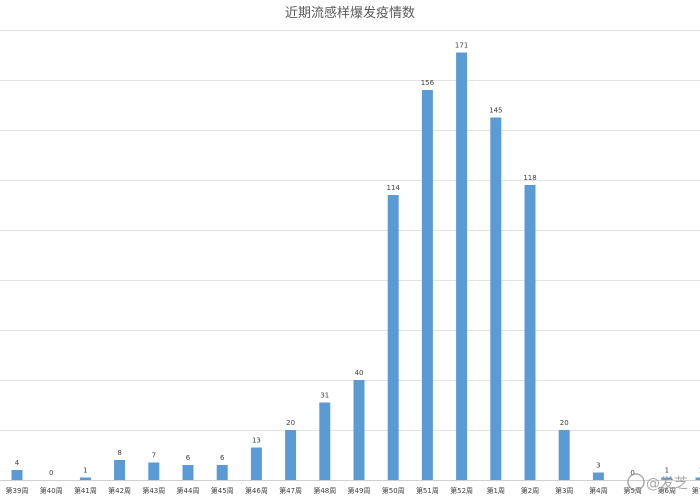  Describe the element at coordinates (256, 490) in the screenshot. I see `x-tick-label: 第46周` at that location.